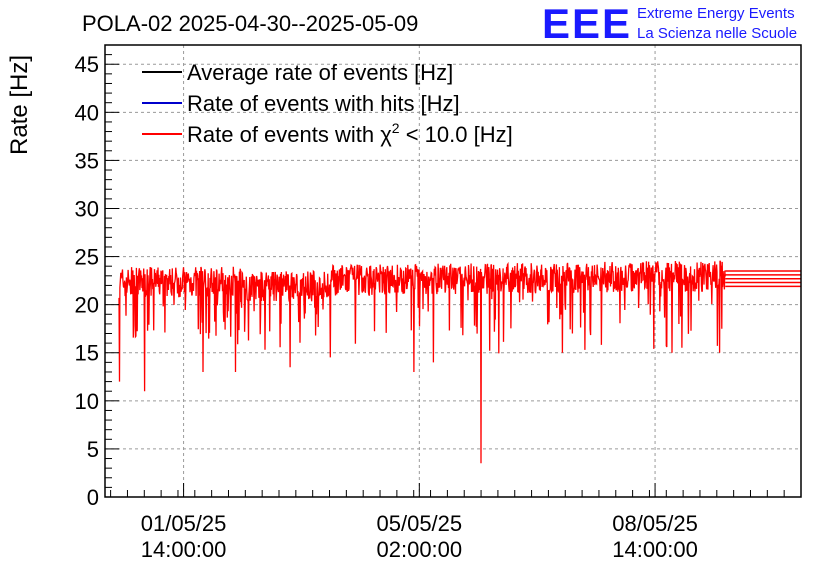 This screenshot has width=836, height=572. Describe the element at coordinates (323, 103) in the screenshot. I see `legend-label-hits: Rate of events with hits [Hz]` at that location.